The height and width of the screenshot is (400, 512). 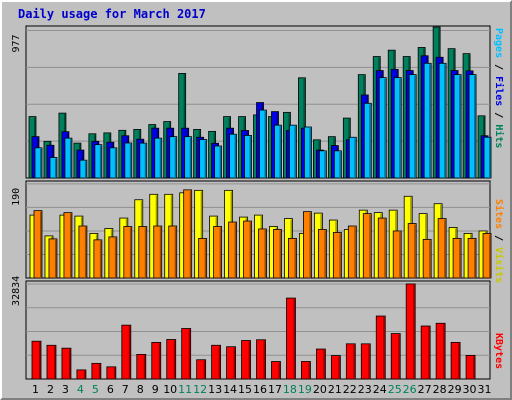 What do you see at coordinates (290, 389) in the screenshot?
I see `x-tick-label: 18` at bounding box center [290, 389].